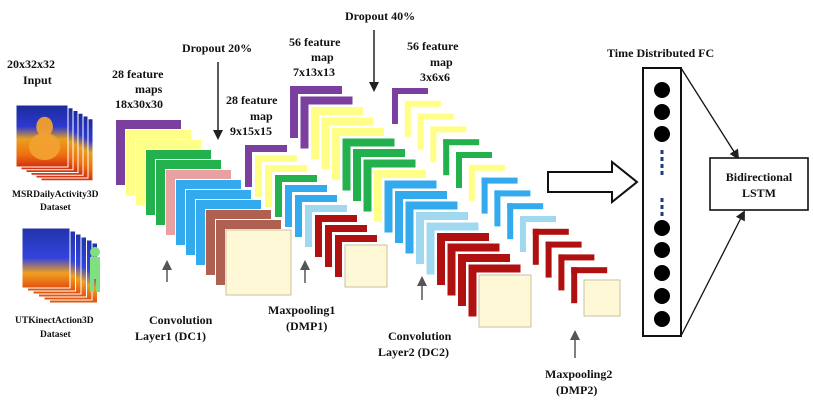  What do you see at coordinates (316, 216) in the screenshot?
I see `dmp1-feature-maps` at bounding box center [316, 216].